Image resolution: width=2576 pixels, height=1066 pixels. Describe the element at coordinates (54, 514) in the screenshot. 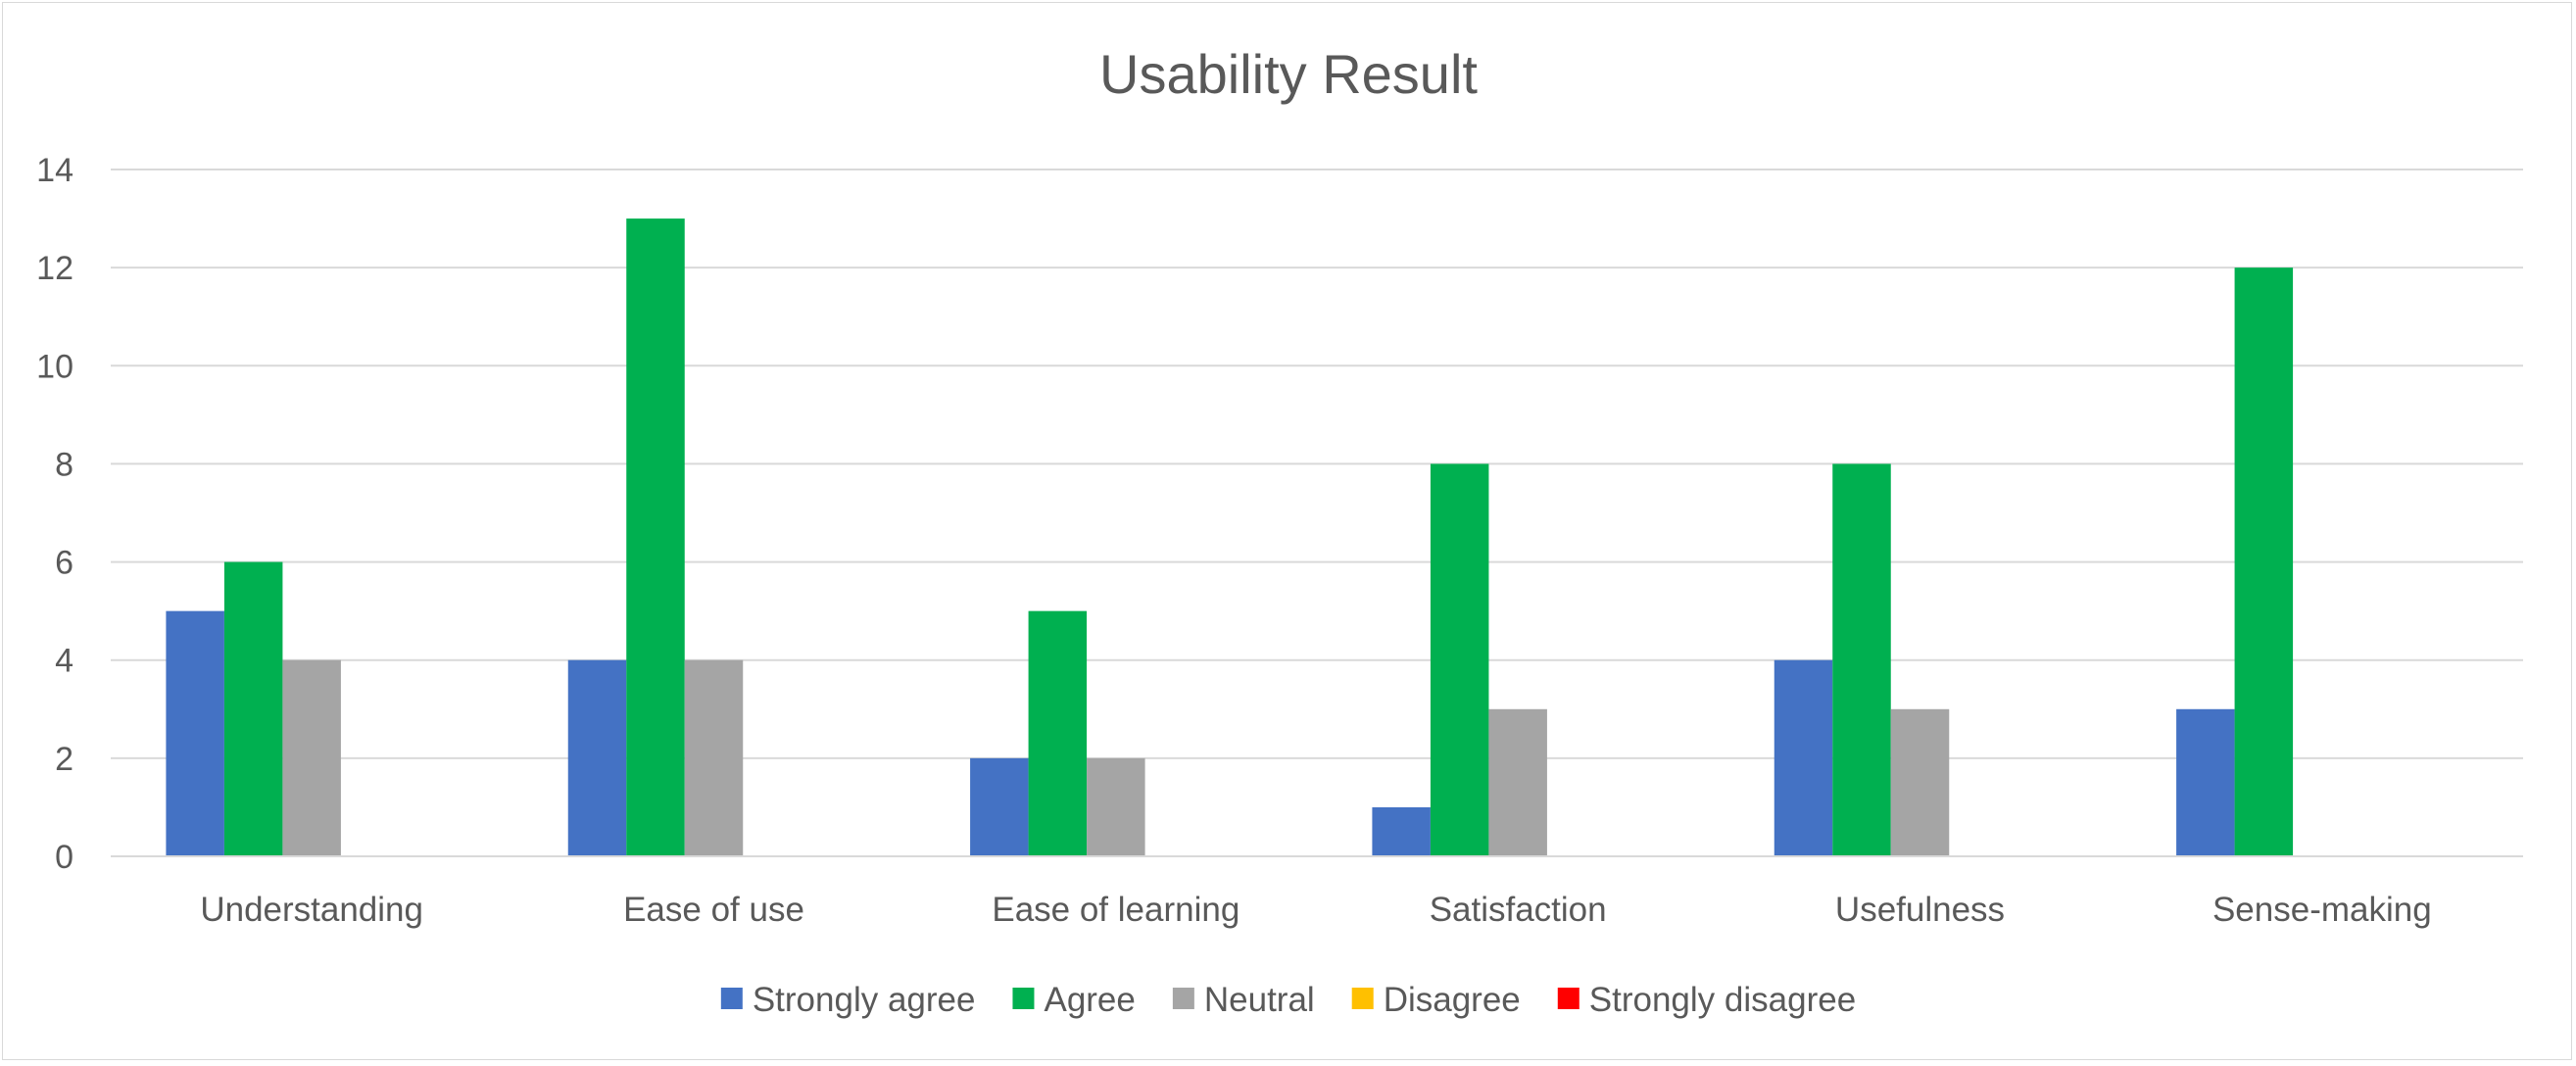

I see `y-axis-ticks: 0 2 4 6 8 10 12 14` at that location.